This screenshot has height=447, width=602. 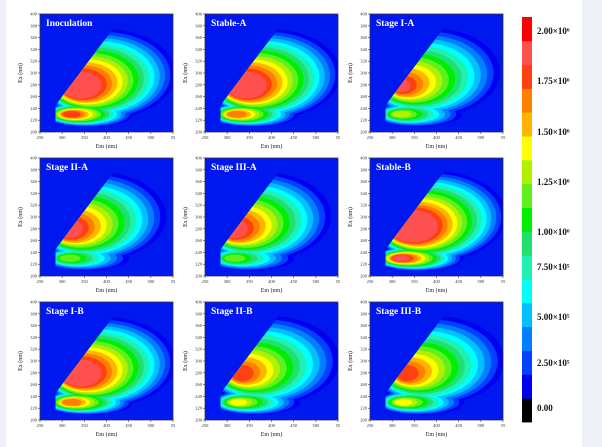 I want to click on panel-title: Stage II-B, so click(x=232, y=312).